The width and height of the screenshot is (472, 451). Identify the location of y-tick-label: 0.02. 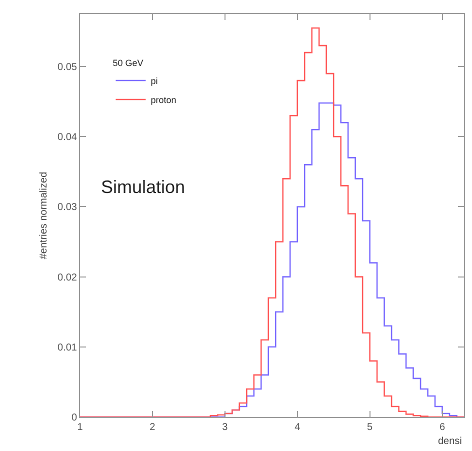
(68, 278).